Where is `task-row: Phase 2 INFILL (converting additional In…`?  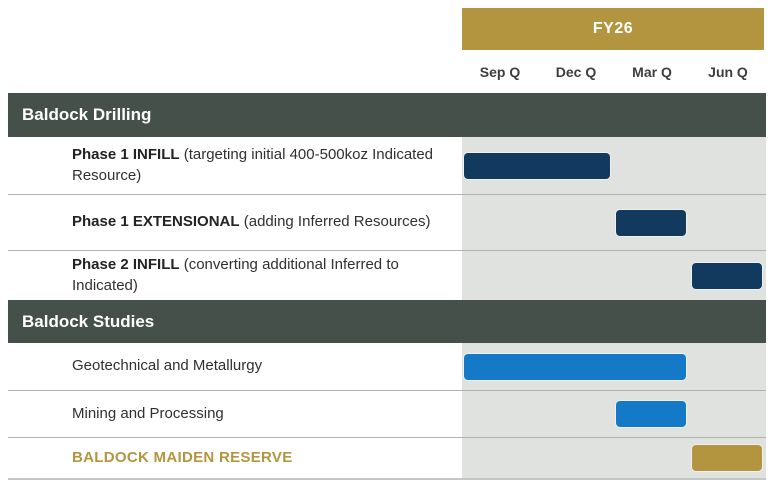
task-row: Phase 2 INFILL (converting additional In… is located at coordinates (387, 275).